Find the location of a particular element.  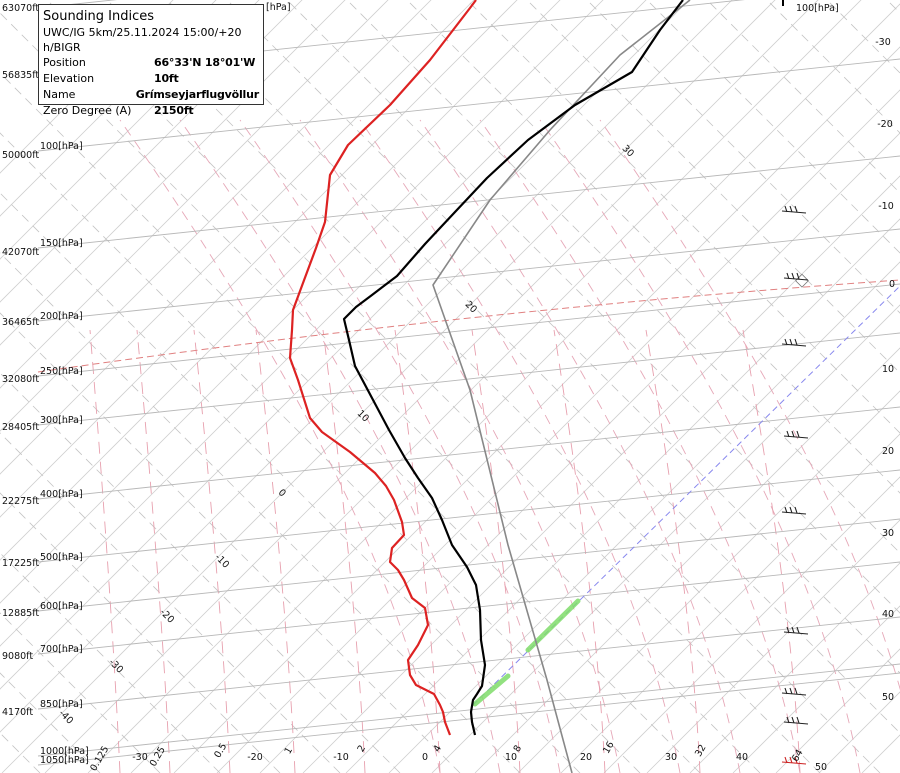

info-label: Zero Degree (A) is located at coordinates (87, 110).